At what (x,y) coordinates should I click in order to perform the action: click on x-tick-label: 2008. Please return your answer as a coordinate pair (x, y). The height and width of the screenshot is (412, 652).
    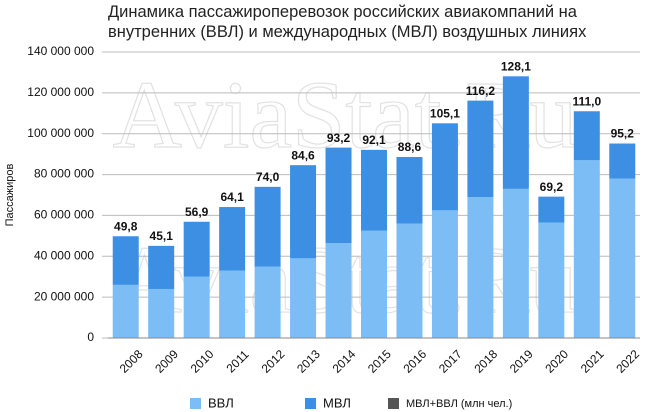
    Looking at the image, I should click on (131, 361).